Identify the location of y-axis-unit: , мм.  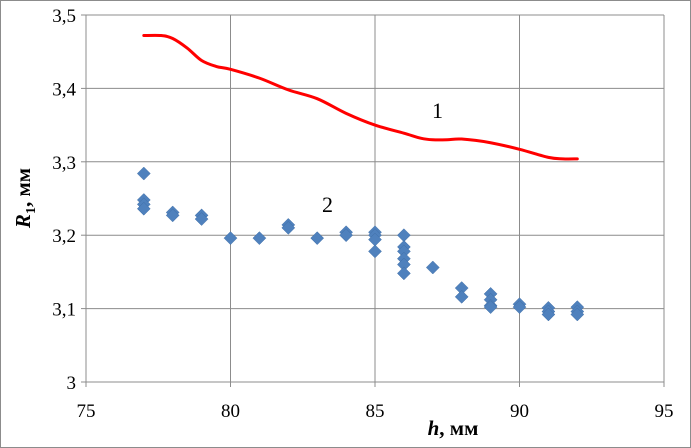
(23, 187).